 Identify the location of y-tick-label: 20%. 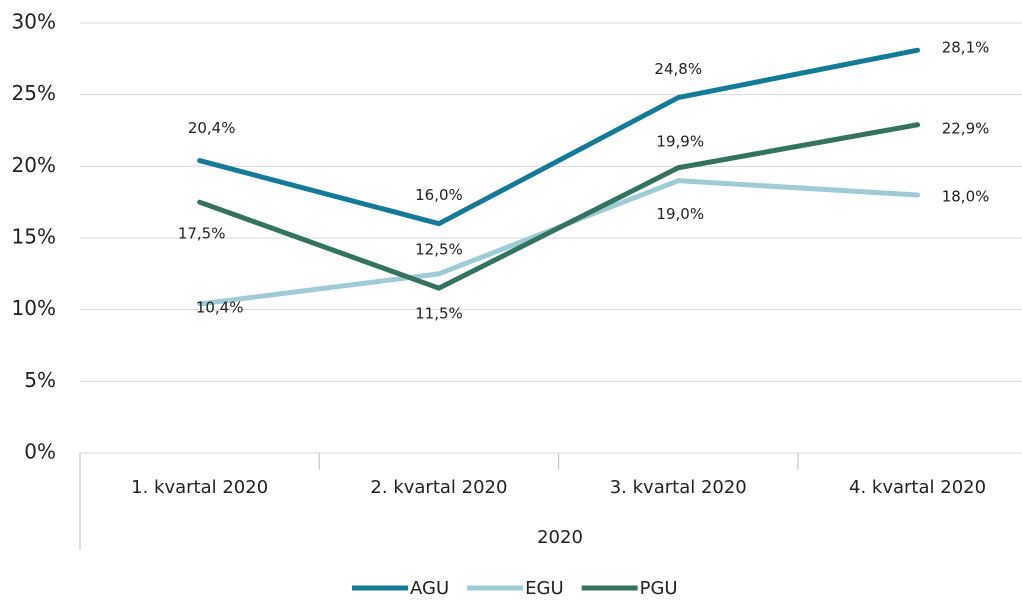
(34, 165).